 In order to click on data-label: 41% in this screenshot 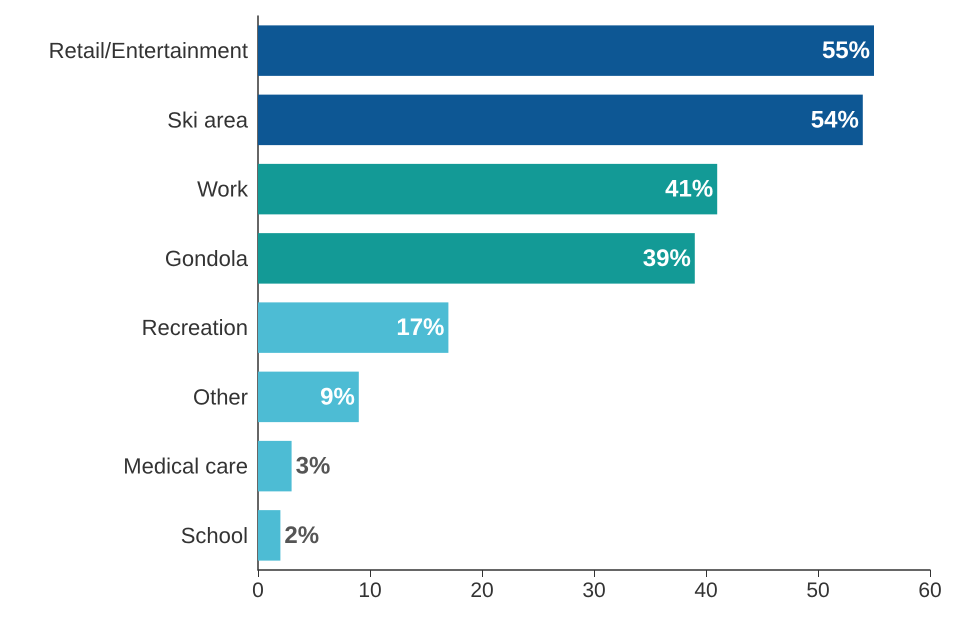, I will do `click(689, 189)`.